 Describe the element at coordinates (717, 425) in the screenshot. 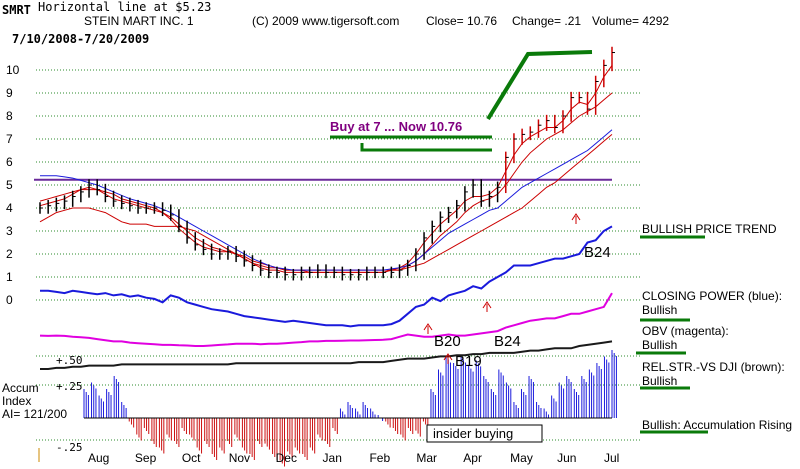

I see `accum-status: Bullish: Accumulation Rising` at that location.